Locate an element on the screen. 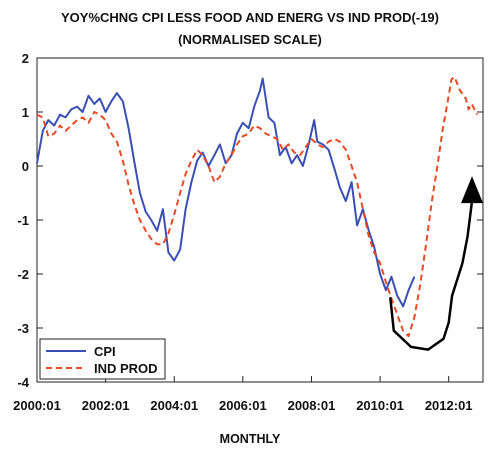 The image size is (500, 462). legend-label-ind-prod: IND PROD is located at coordinates (126, 368).